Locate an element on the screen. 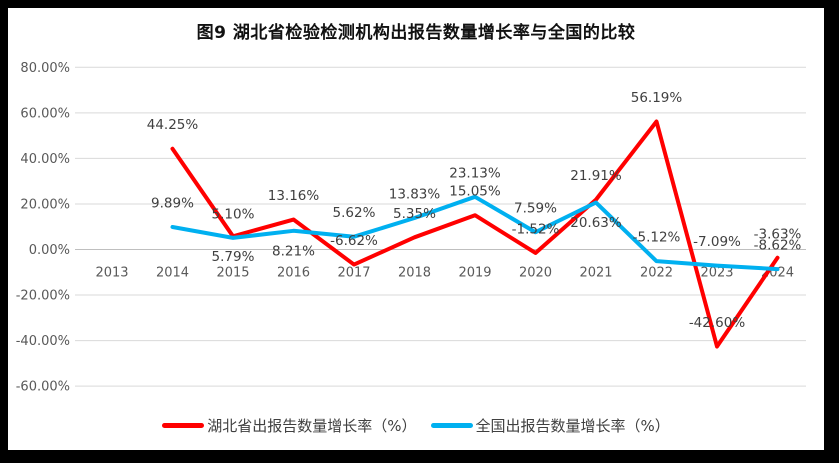  legend-label-national: 全国出报告数量增长率（%） is located at coordinates (572, 425).